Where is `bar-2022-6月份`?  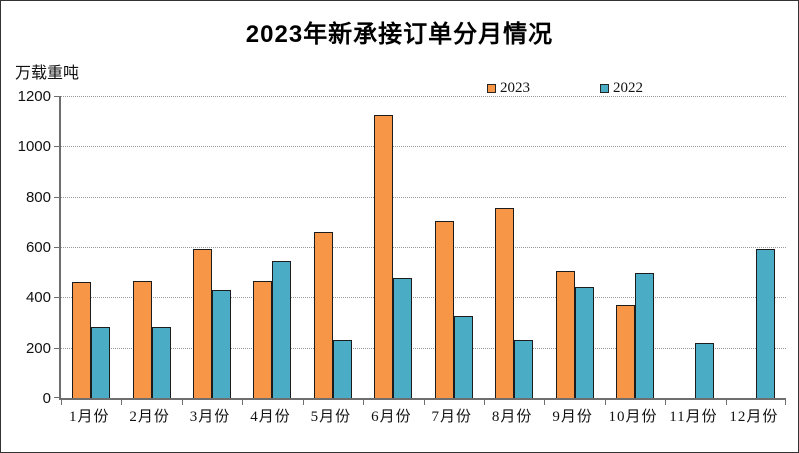 bar-2022-6月份 is located at coordinates (403, 337).